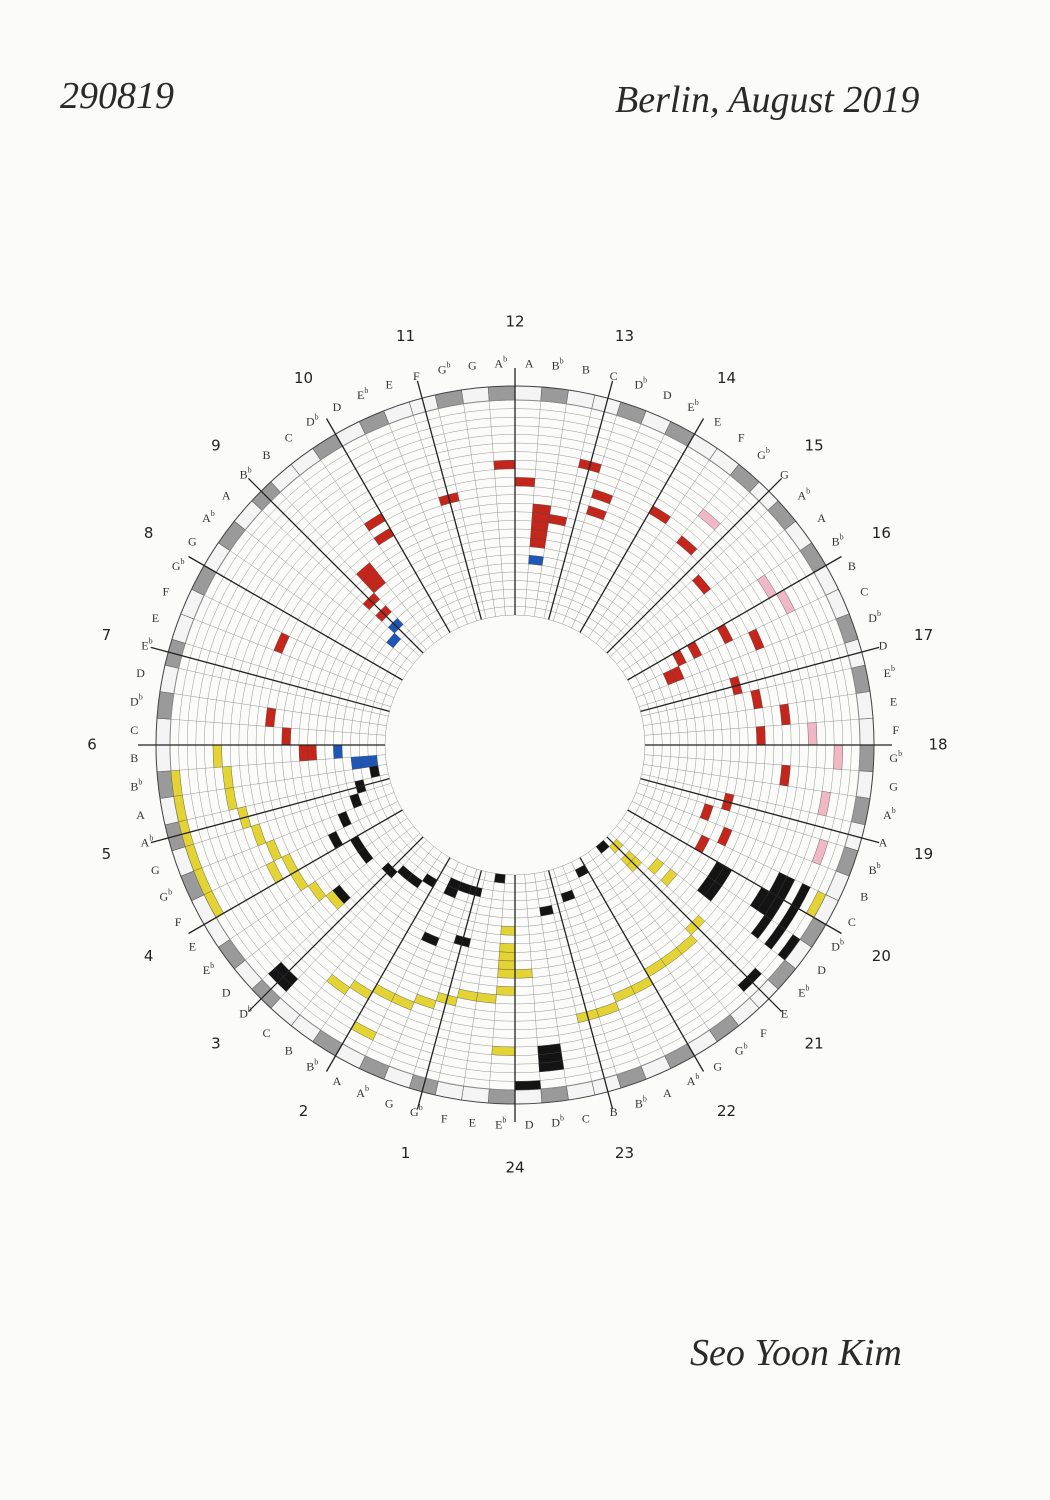  Describe the element at coordinates (895, 757) in the screenshot. I see `note-label: Gb` at that location.